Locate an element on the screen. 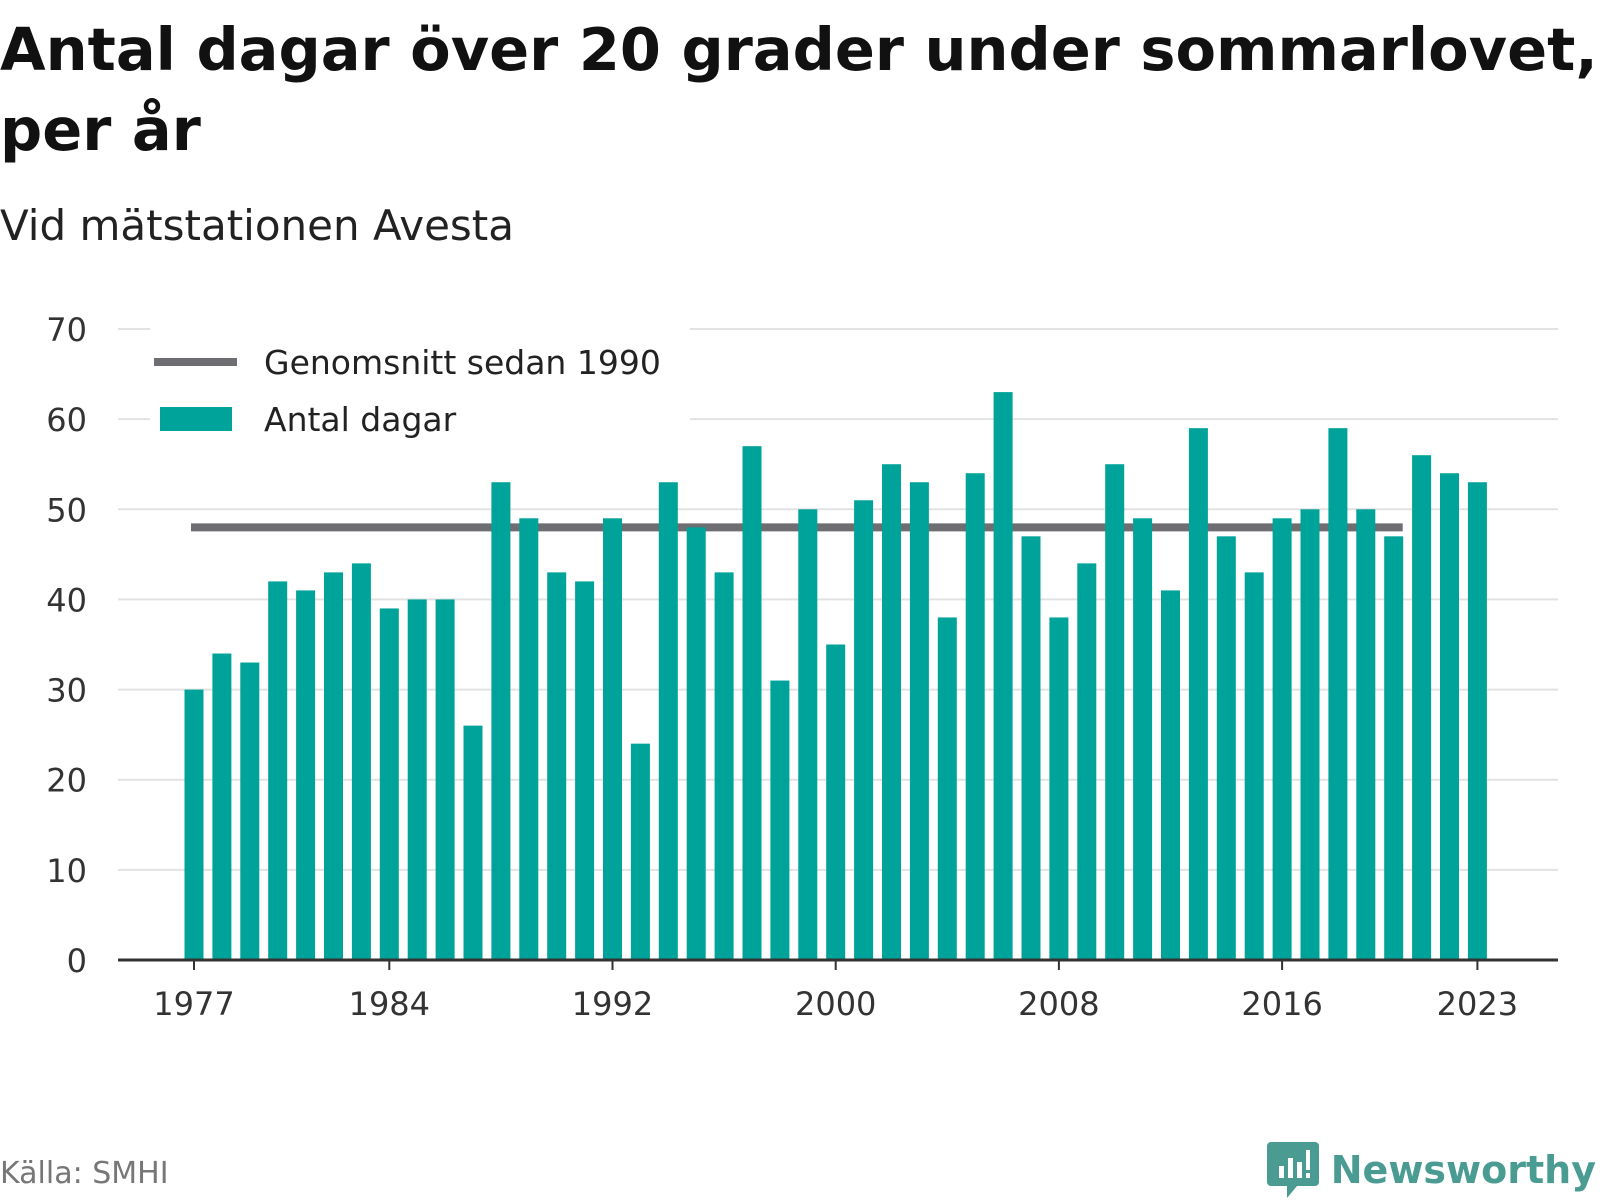 This screenshot has height=1200, width=1600. y-tick-label: 30 is located at coordinates (66, 691).